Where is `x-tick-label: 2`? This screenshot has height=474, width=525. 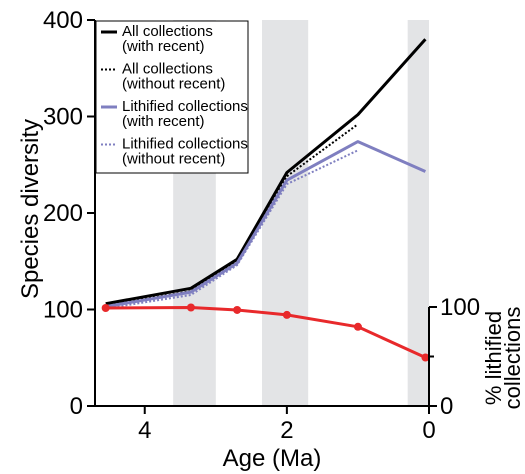 x-tick-label: 2 is located at coordinates (286, 430).